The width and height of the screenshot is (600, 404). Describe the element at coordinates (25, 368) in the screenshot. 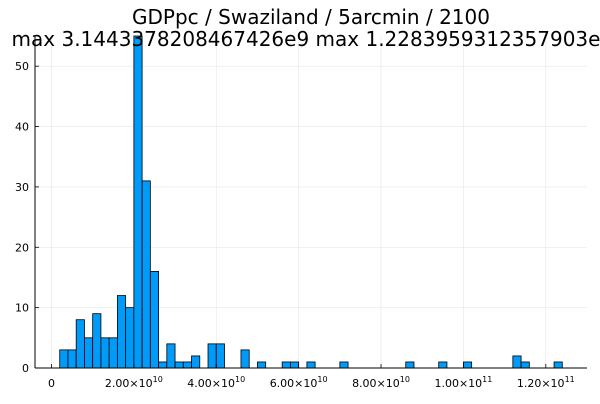

I see `y-tick-label: 0` at that location.